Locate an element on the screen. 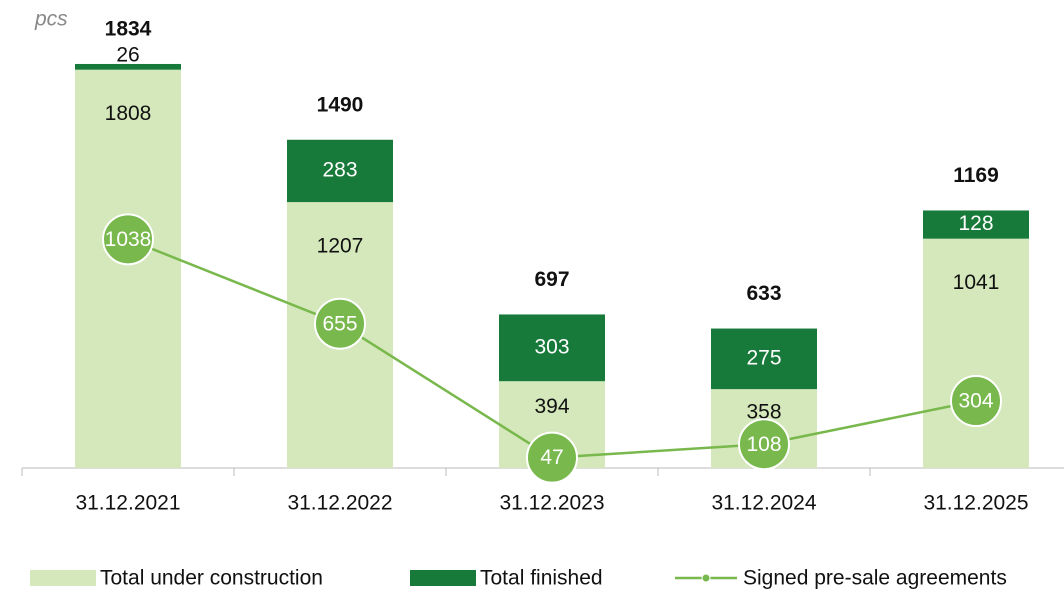 This screenshot has height=593, width=1064. data-label: 47 is located at coordinates (551, 457).